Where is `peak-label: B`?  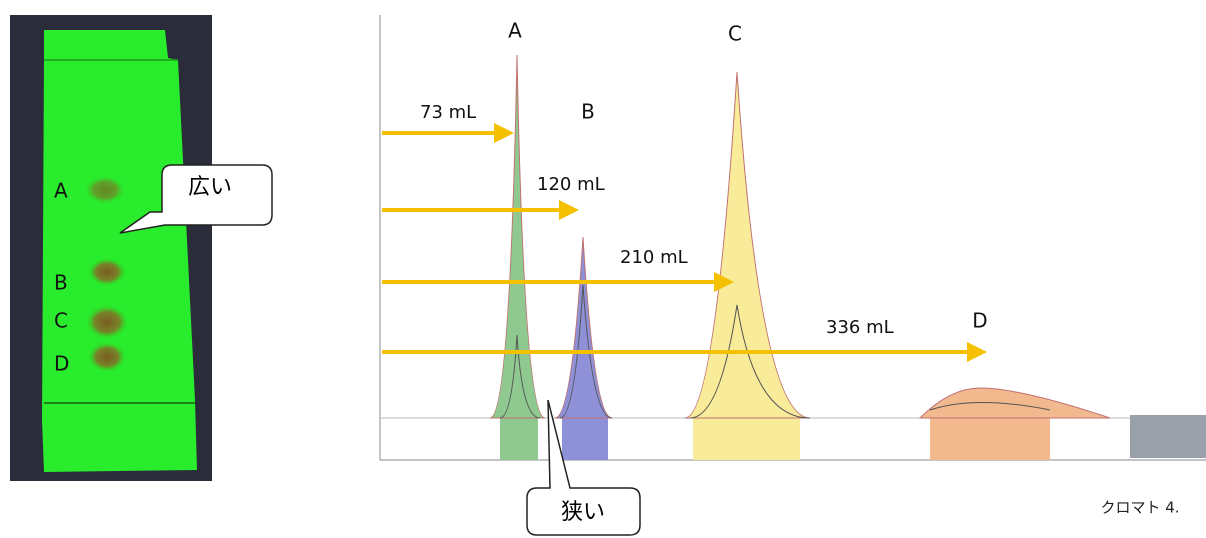 peak-label: B is located at coordinates (588, 112).